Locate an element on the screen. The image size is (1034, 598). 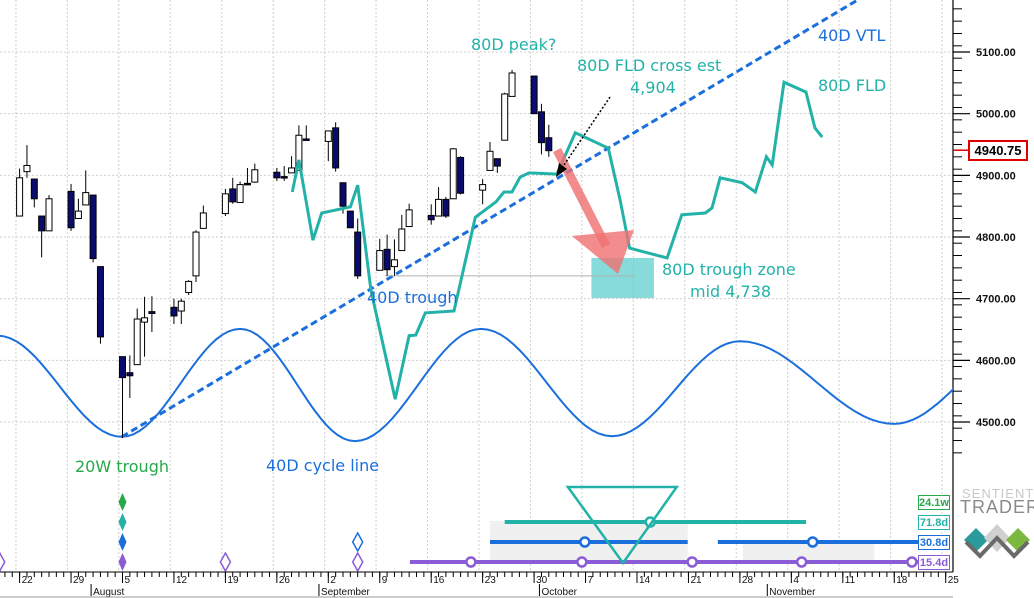
fld-cross-pointer is located at coordinates (586, 132).